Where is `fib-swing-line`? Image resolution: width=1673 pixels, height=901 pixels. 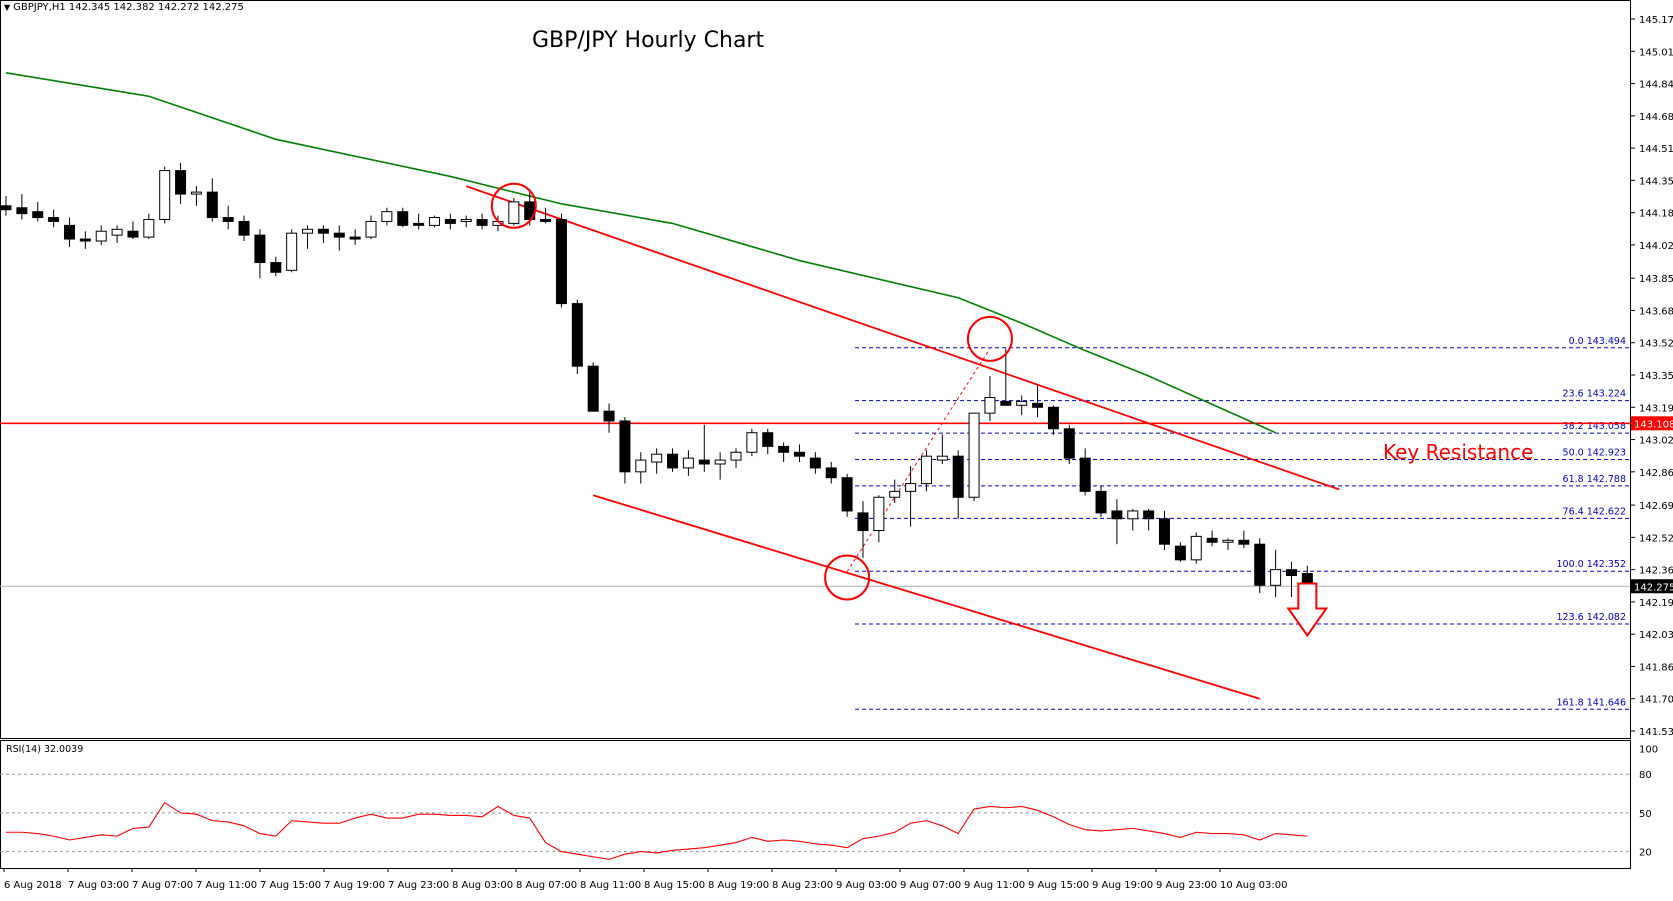 fib-swing-line is located at coordinates (918, 460).